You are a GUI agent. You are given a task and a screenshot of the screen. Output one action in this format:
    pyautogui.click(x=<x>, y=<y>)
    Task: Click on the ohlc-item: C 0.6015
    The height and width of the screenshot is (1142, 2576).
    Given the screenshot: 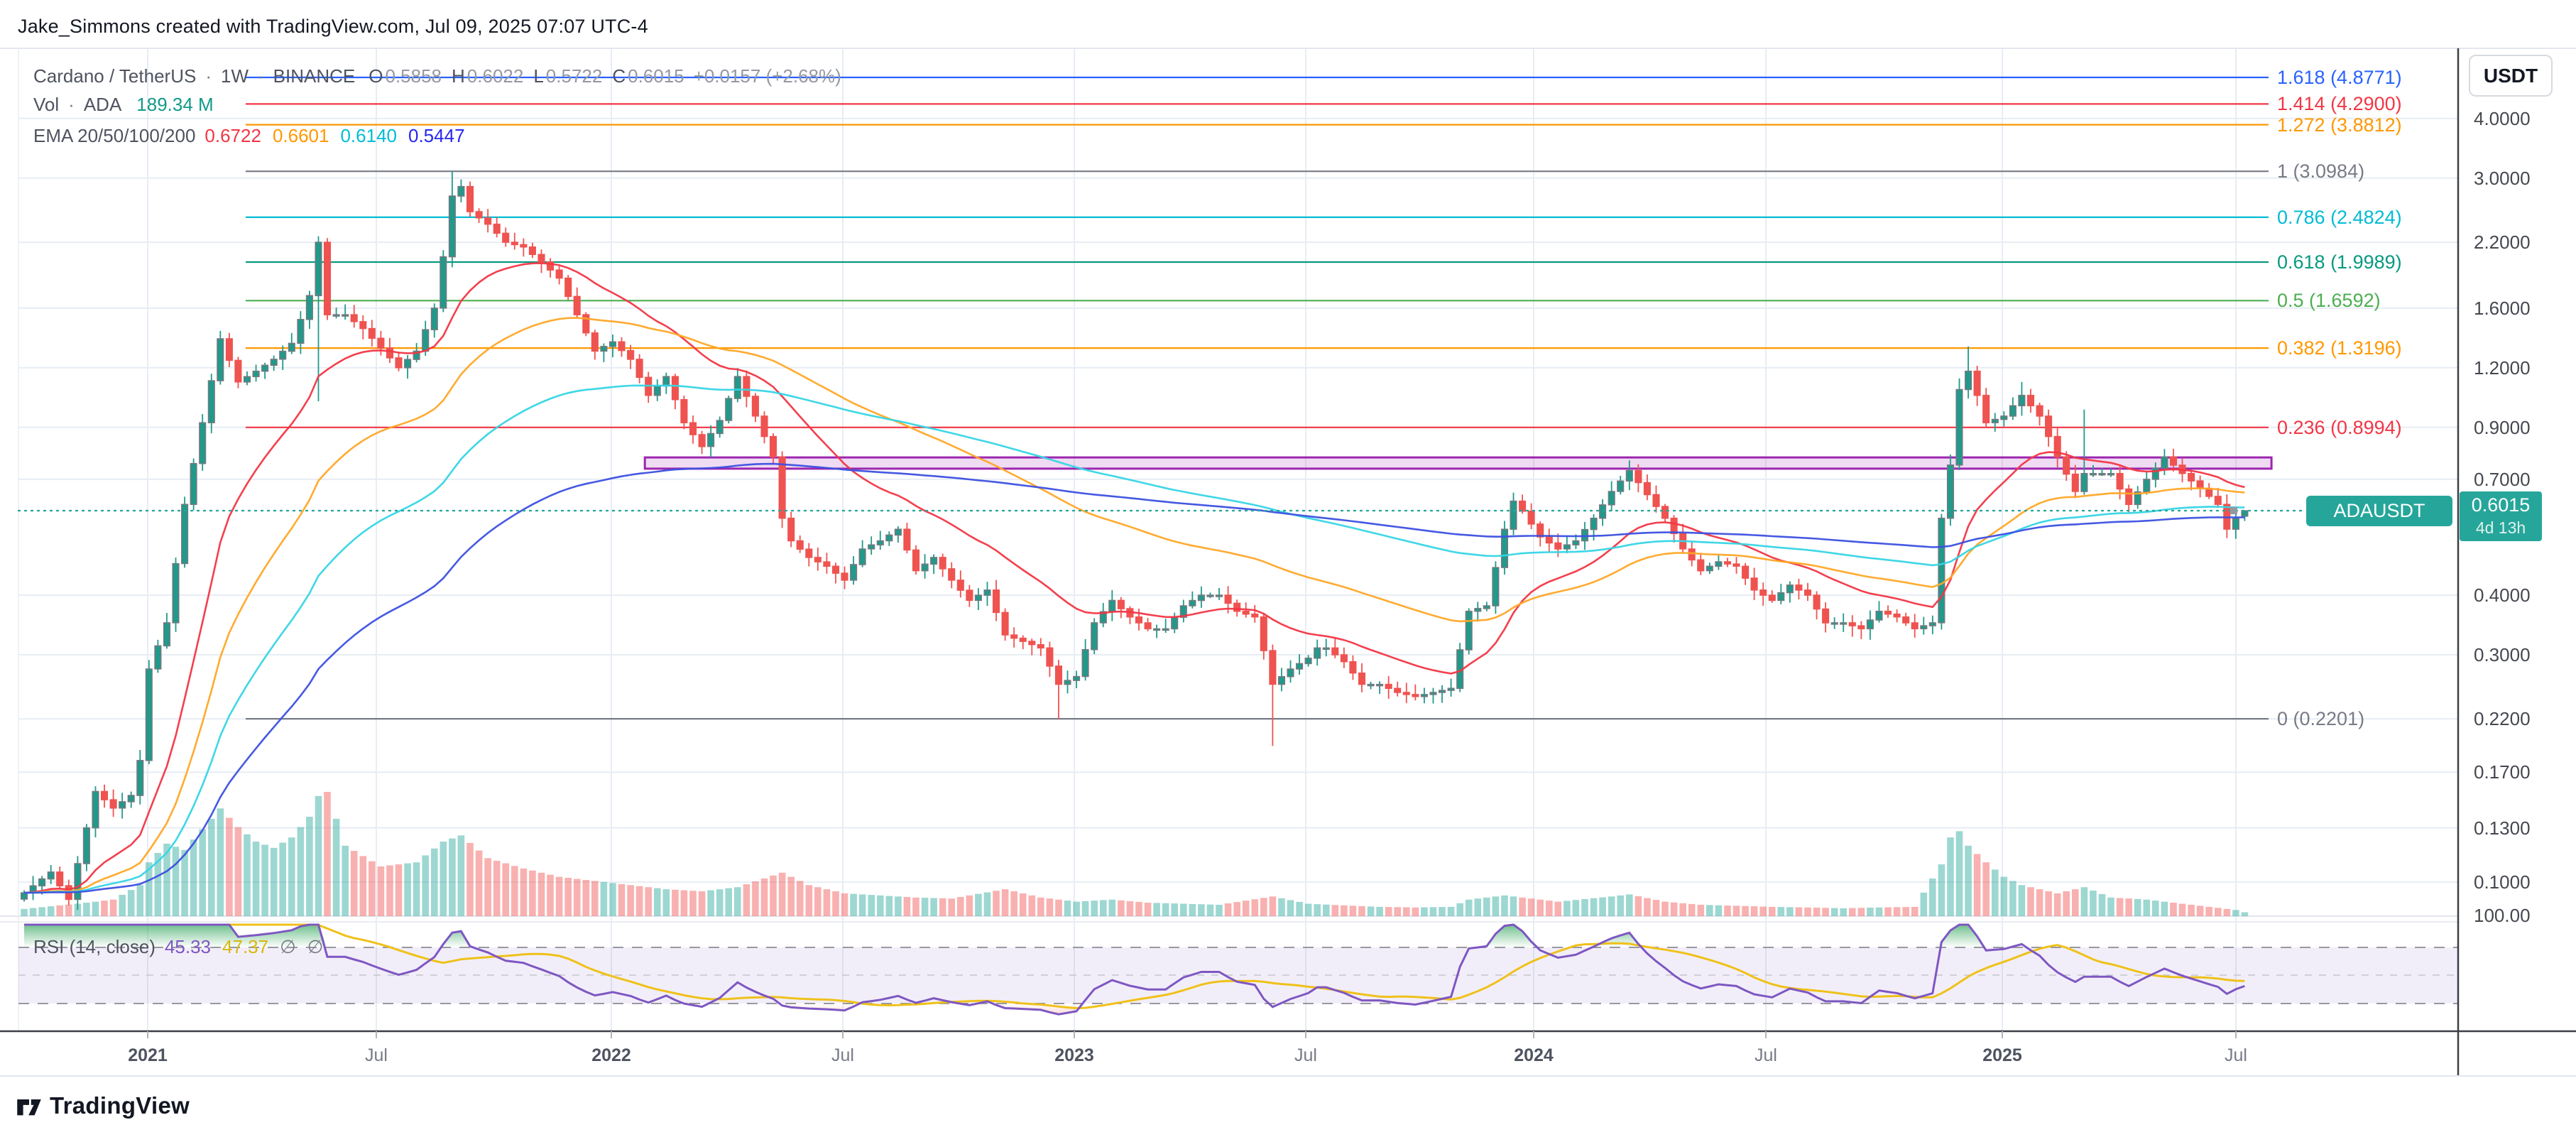 What is the action you would take?
    pyautogui.click(x=648, y=76)
    